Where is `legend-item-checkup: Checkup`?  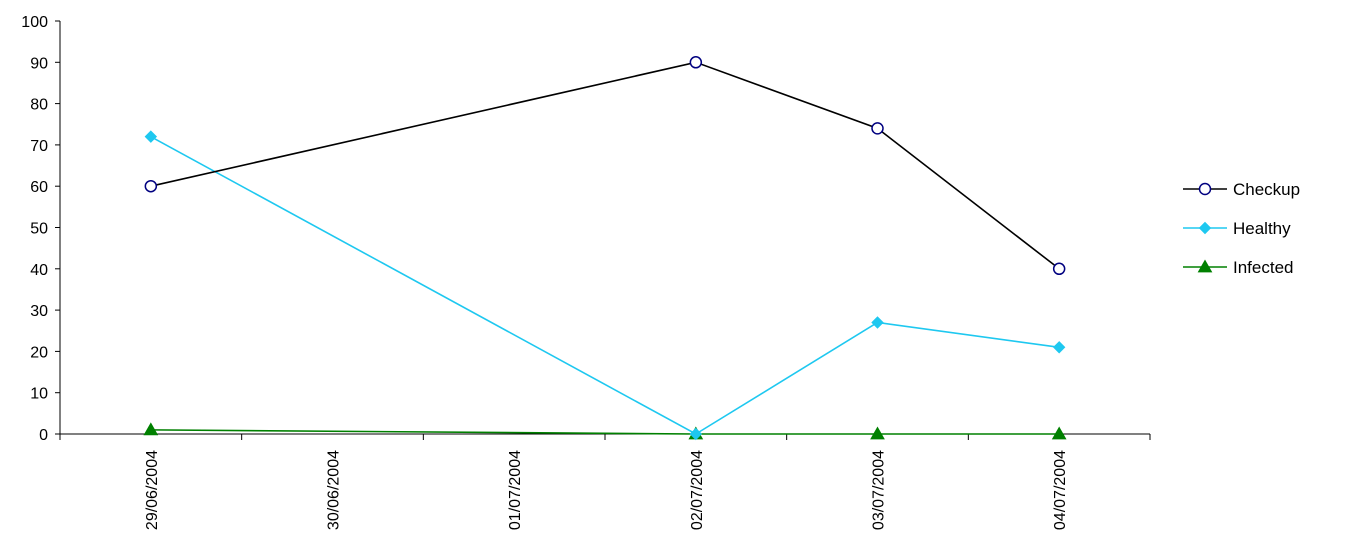
legend-item-checkup: Checkup is located at coordinates (1241, 189).